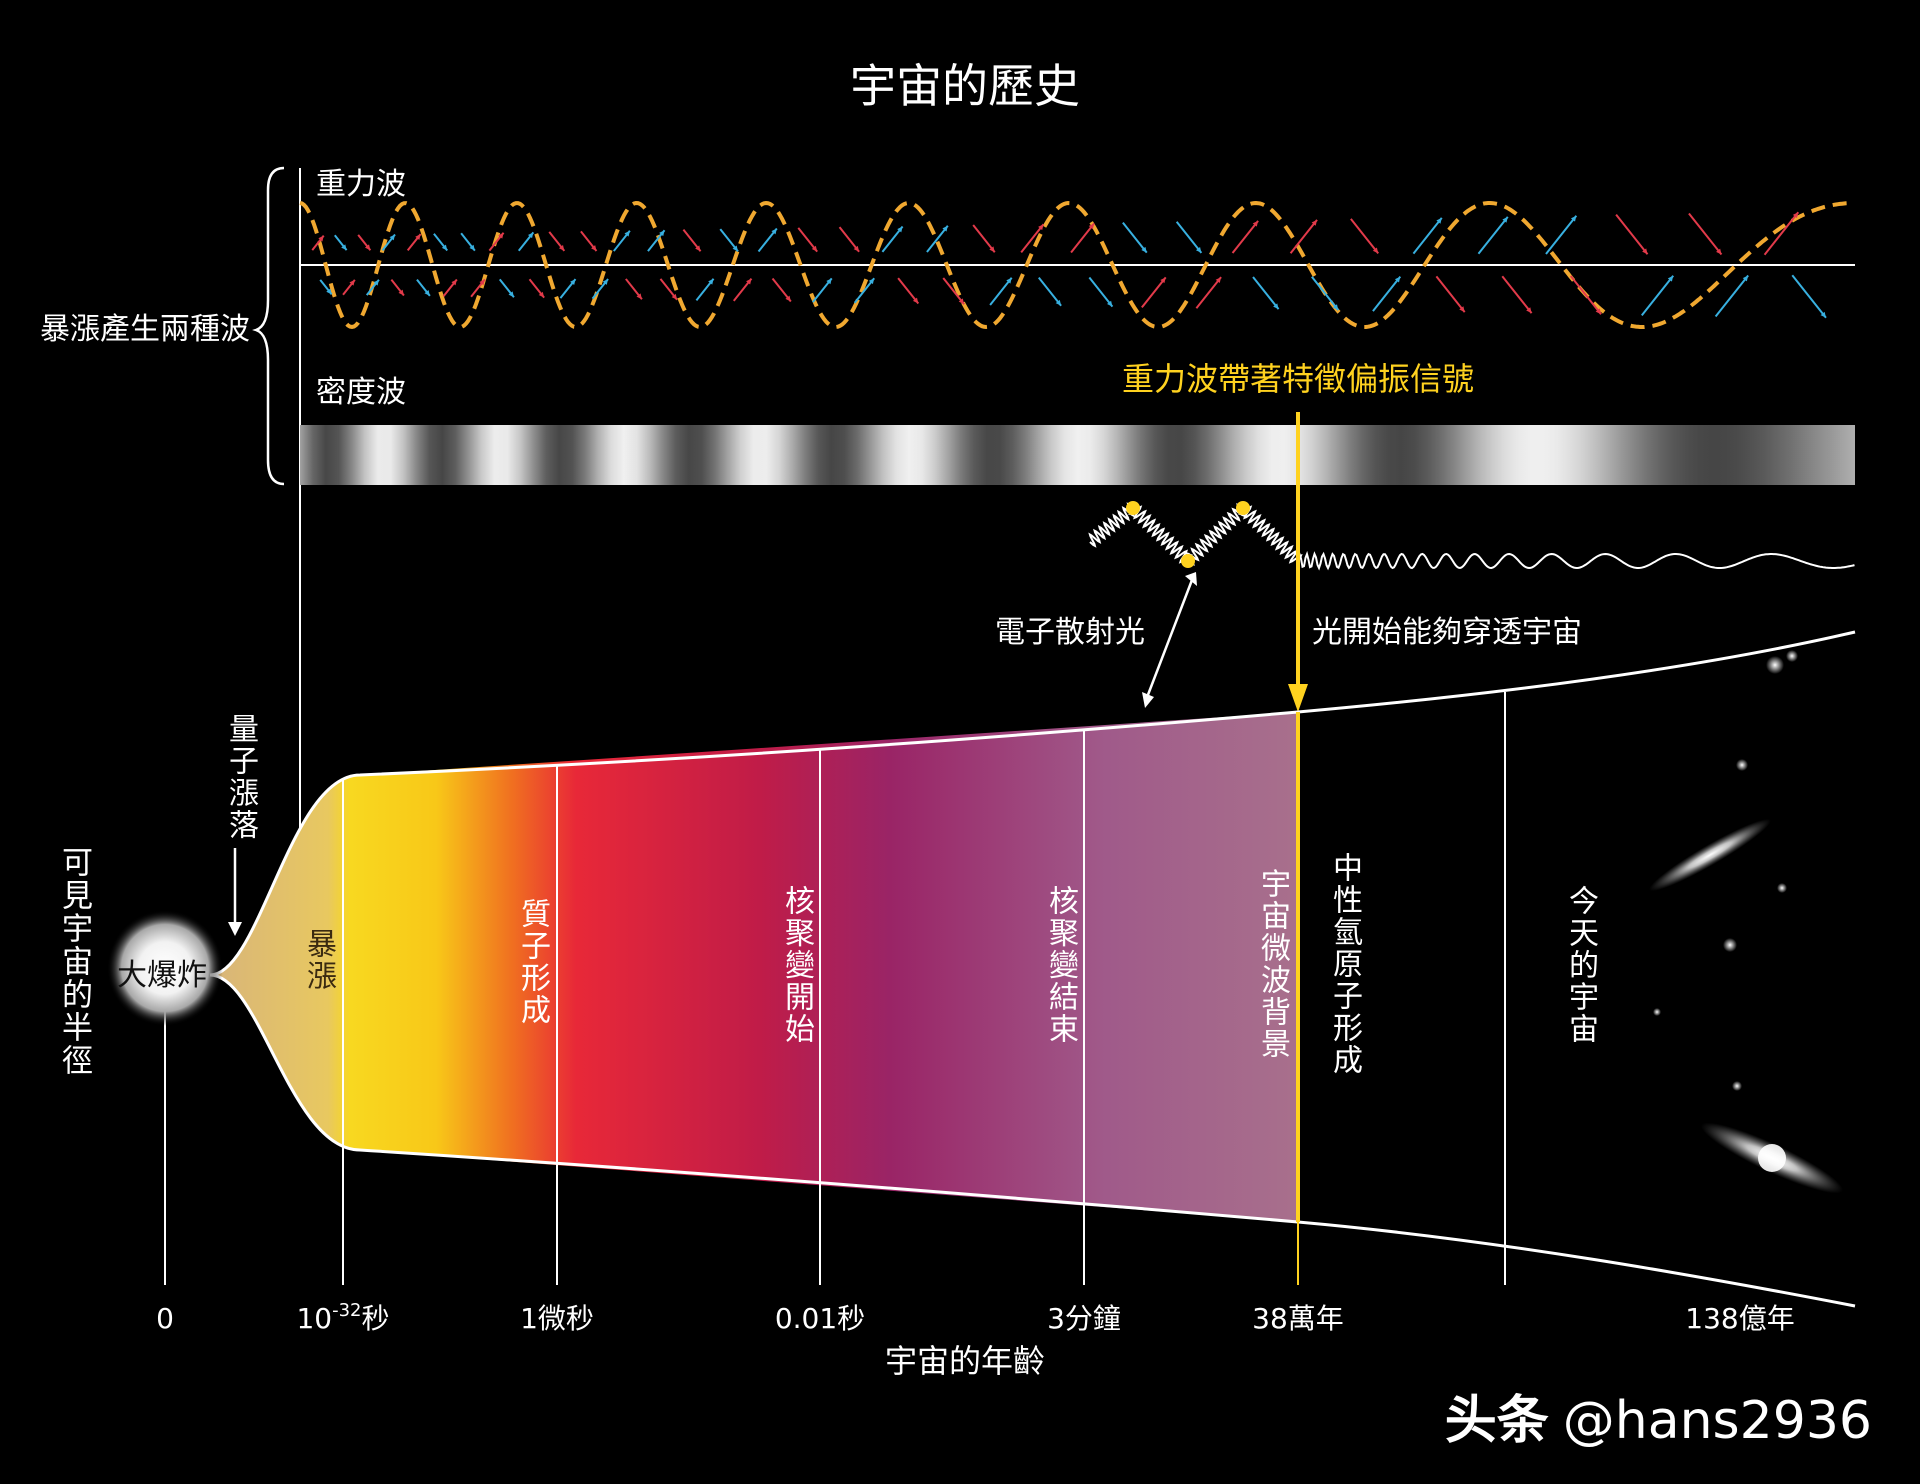 This screenshot has width=1920, height=1484. I want to click on galaxies, so click(1746, 922).